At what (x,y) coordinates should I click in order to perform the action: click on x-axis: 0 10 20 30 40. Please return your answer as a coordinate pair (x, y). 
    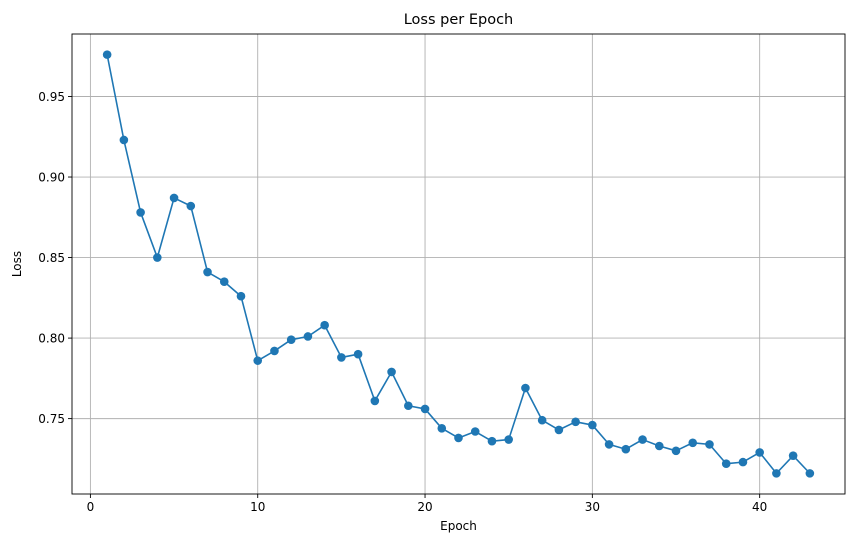
    Looking at the image, I should click on (427, 504).